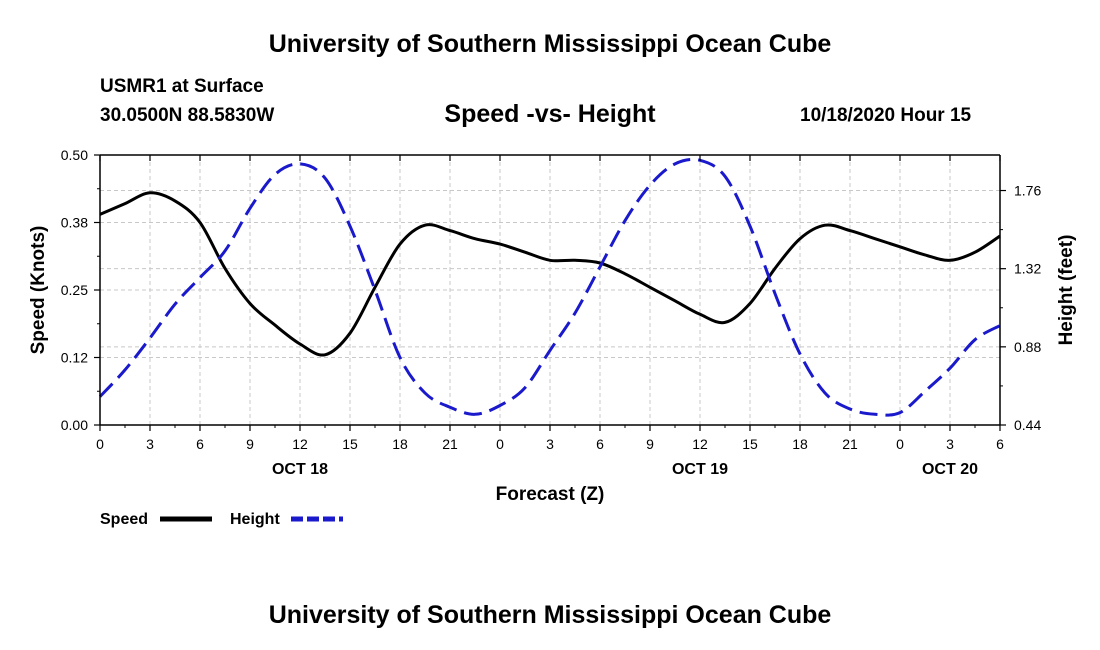 The width and height of the screenshot is (1100, 650). What do you see at coordinates (124, 519) in the screenshot?
I see `legend-label-speed: Speed` at bounding box center [124, 519].